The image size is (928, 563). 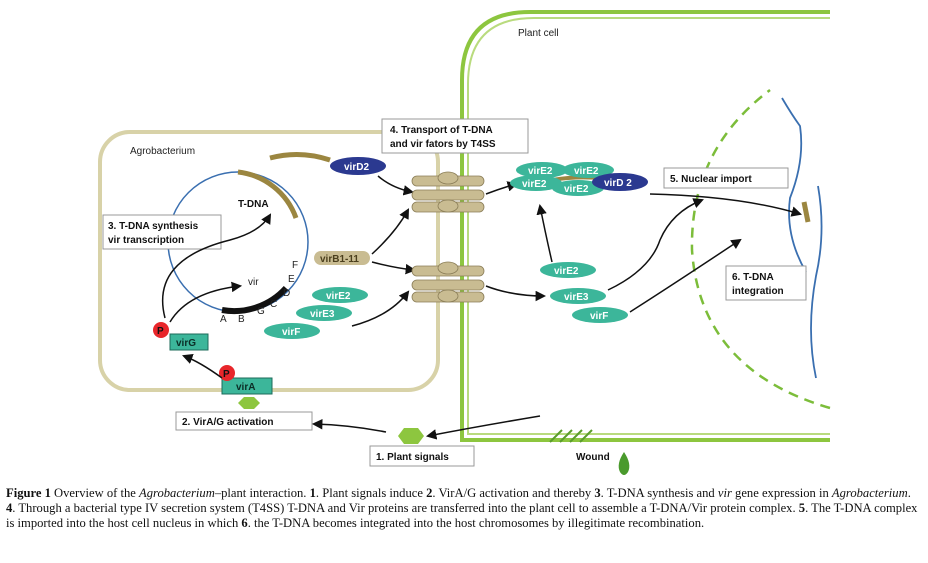 I want to click on box-transport, so click(x=455, y=136).